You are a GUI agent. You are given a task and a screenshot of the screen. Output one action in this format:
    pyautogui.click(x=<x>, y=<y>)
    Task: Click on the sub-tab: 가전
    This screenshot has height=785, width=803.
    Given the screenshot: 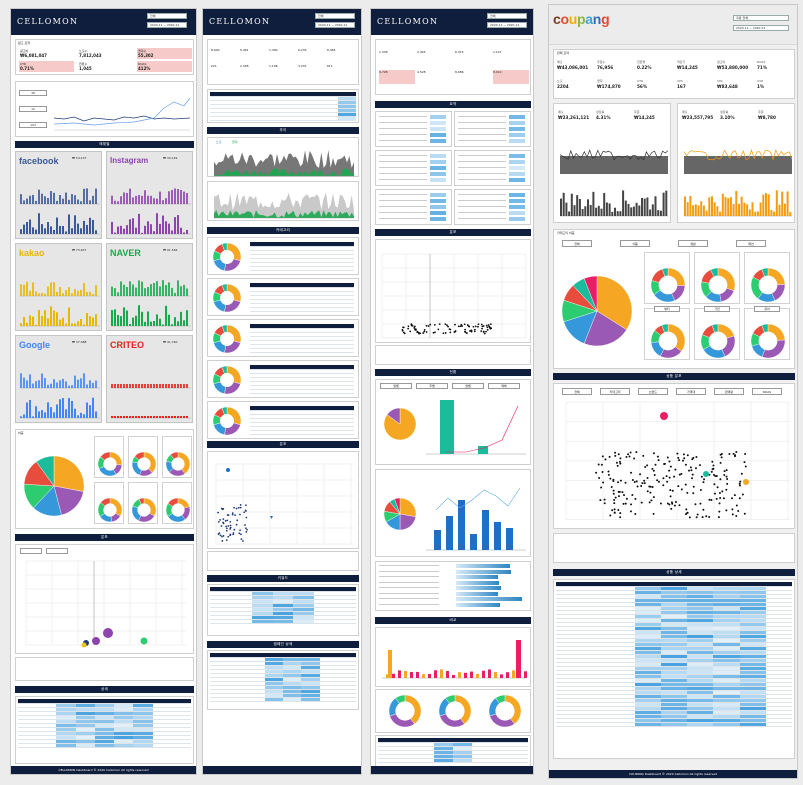 What is the action you would take?
    pyautogui.click(x=717, y=309)
    